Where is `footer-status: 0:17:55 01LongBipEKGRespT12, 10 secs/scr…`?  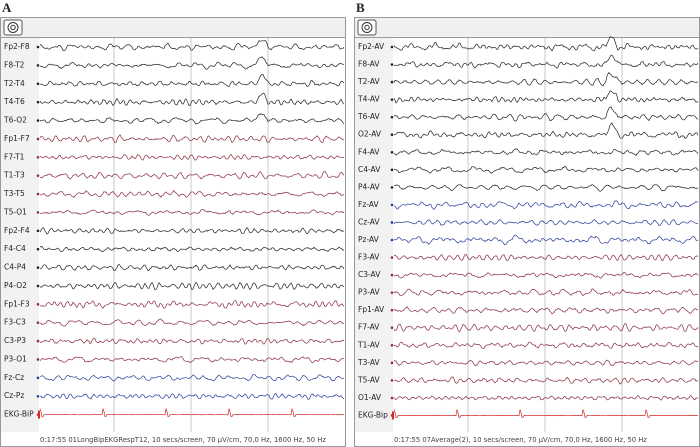
footer-status: 0:17:55 01LongBipEKGRespT12, 10 secs/scr… is located at coordinates (183, 440).